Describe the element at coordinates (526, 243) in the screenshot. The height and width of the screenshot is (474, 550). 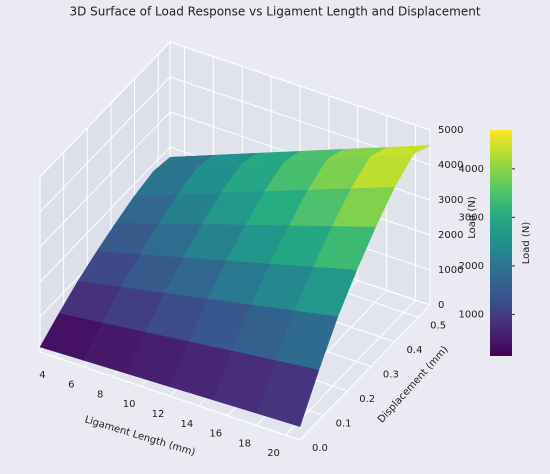
I see `colorbar-label: Load (N)` at that location.